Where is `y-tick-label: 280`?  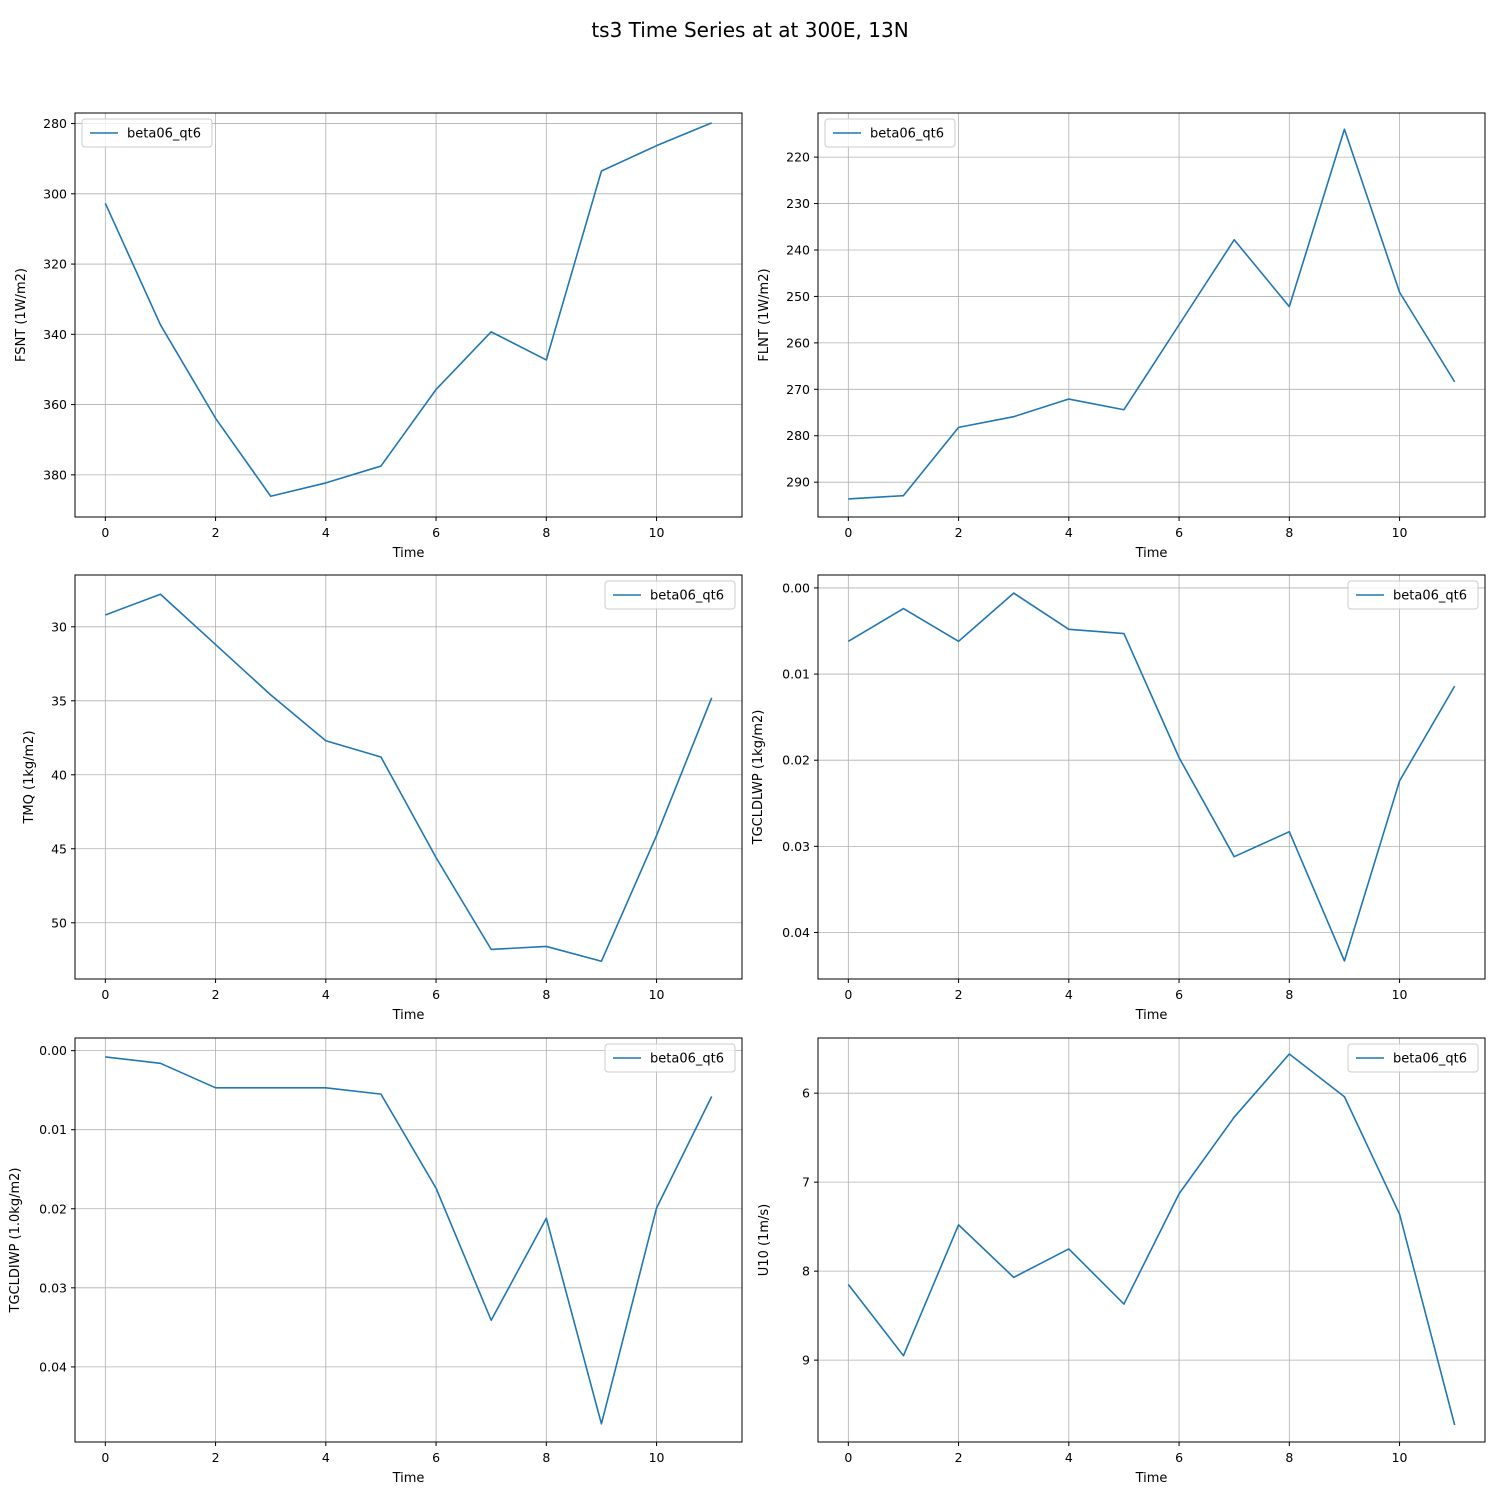 y-tick-label: 280 is located at coordinates (55, 123).